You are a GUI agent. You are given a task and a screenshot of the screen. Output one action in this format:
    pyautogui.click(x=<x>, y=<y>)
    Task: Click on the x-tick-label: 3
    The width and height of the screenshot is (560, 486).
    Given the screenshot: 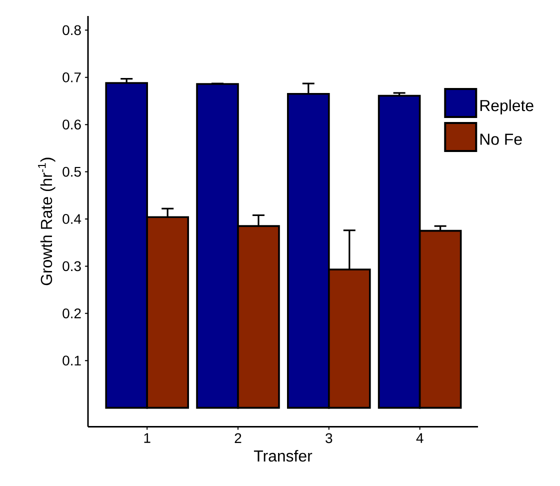 What is the action you would take?
    pyautogui.click(x=329, y=438)
    